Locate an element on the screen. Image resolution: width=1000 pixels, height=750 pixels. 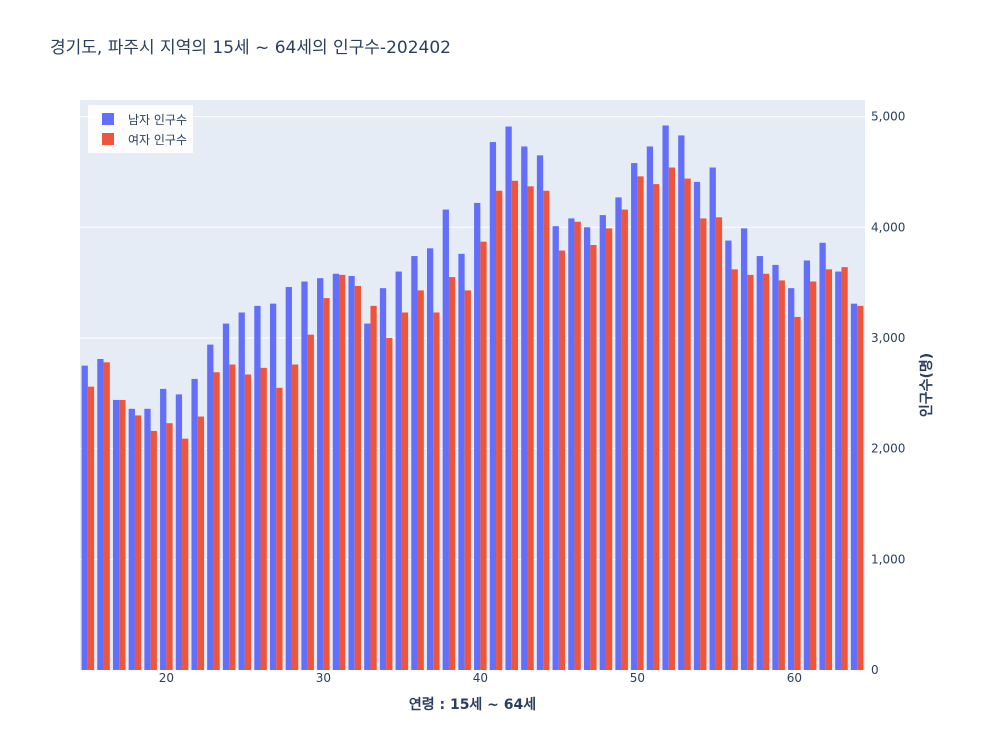
legend-item-male: 남자 인구수 is located at coordinates (140, 119).